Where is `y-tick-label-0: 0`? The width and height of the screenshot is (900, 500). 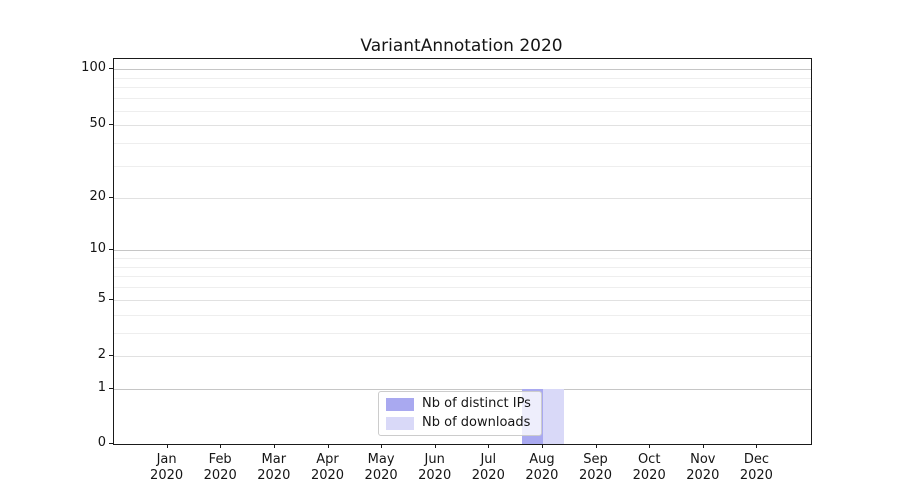
y-tick-label-0: 0 is located at coordinates (101, 442).